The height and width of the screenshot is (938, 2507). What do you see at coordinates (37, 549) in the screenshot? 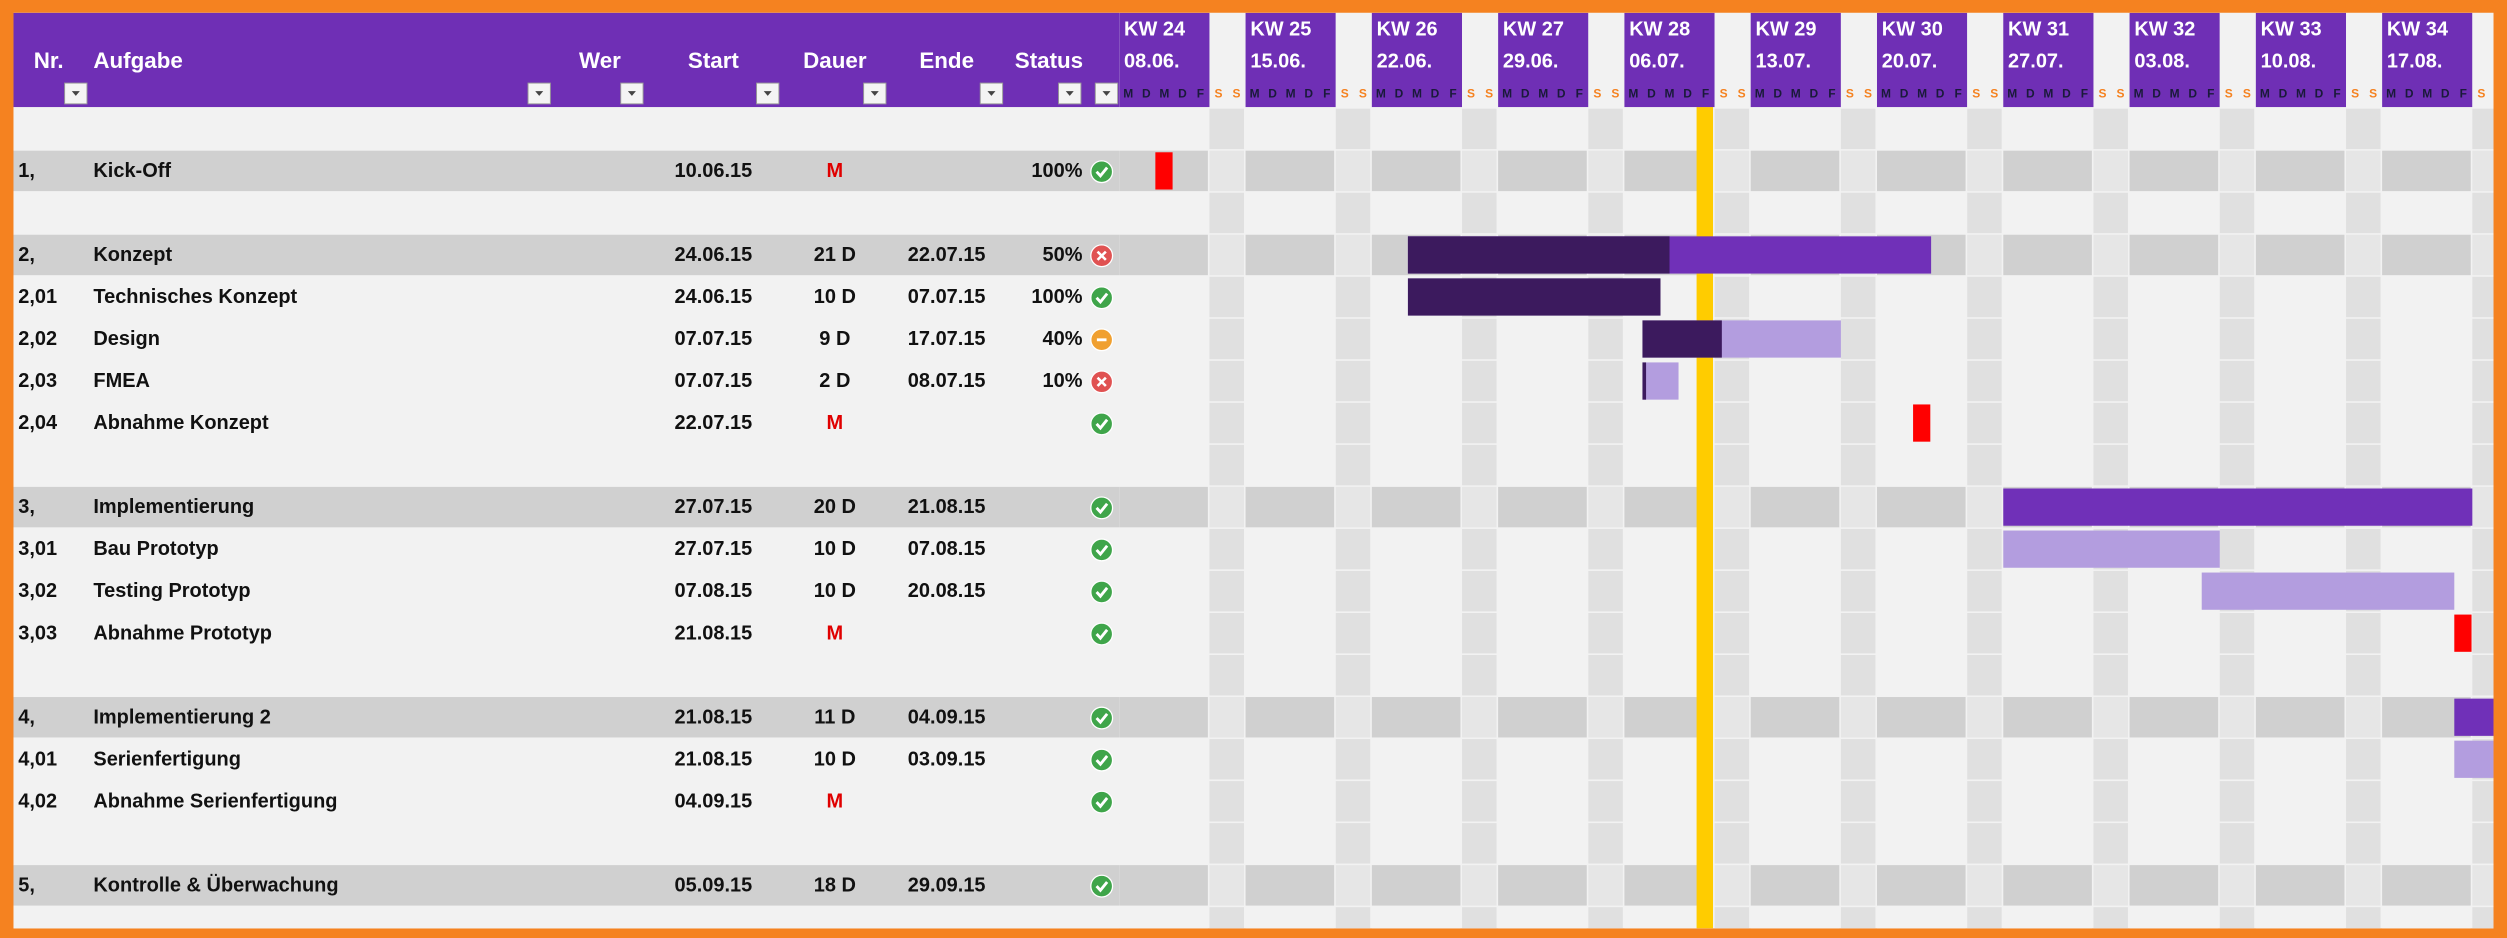
I see `task-number: 3,01` at bounding box center [37, 549].